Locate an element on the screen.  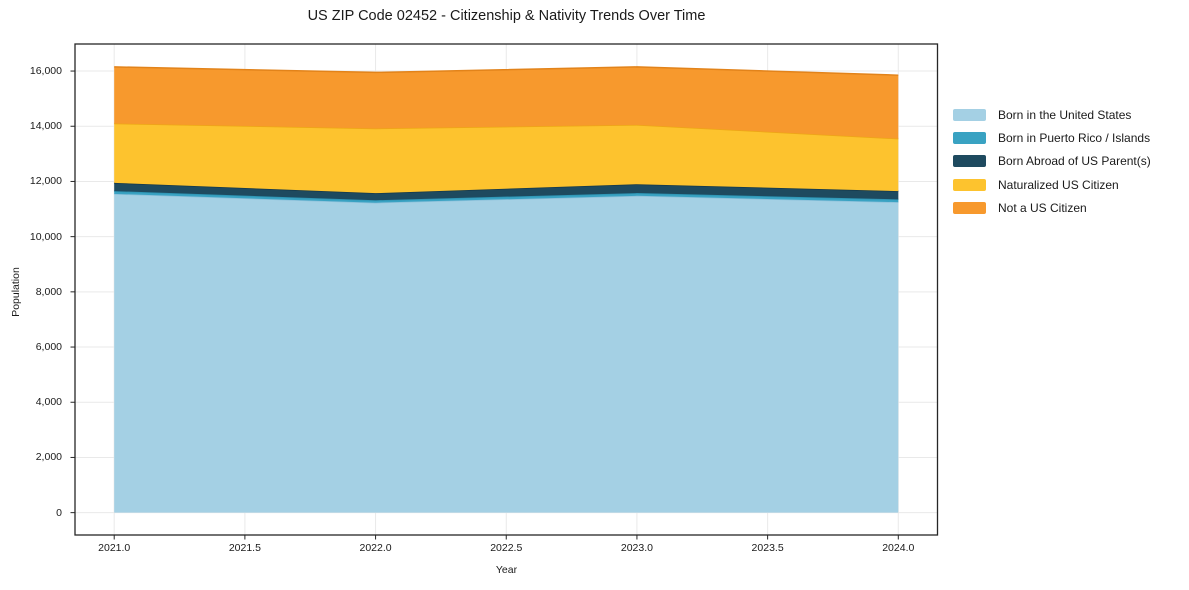
y-tick-label: 4,000 is located at coordinates (48, 402).